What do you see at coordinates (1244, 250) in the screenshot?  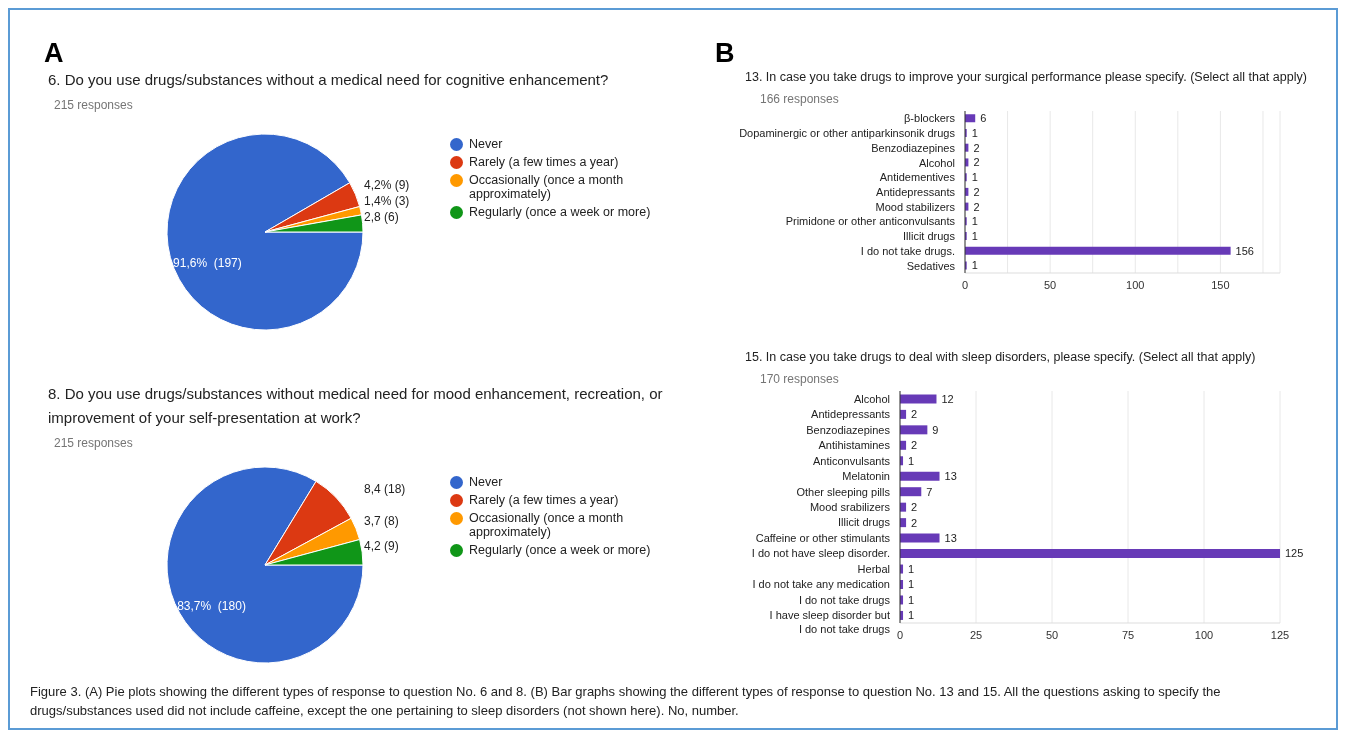 I see `data-label: 156` at bounding box center [1244, 250].